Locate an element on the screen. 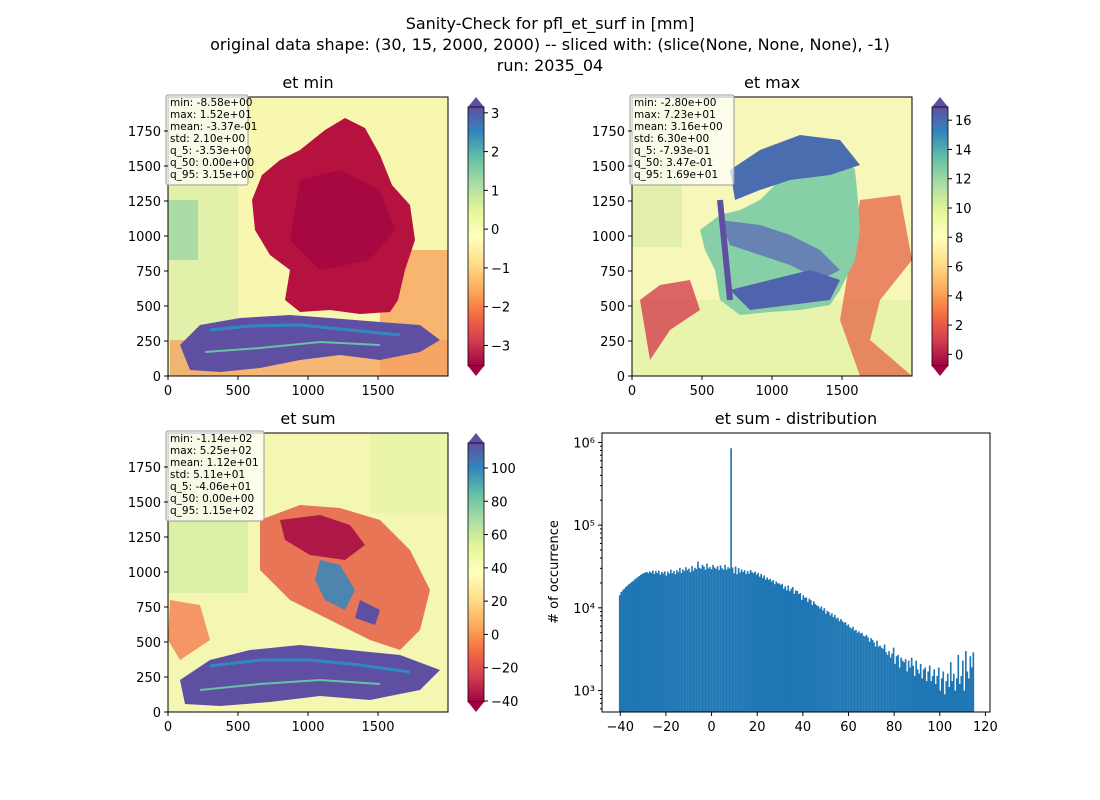 Image resolution: width=1100 pixels, height=800 pixels. stat-line: q_5: -7.93e-01 is located at coordinates (672, 151).